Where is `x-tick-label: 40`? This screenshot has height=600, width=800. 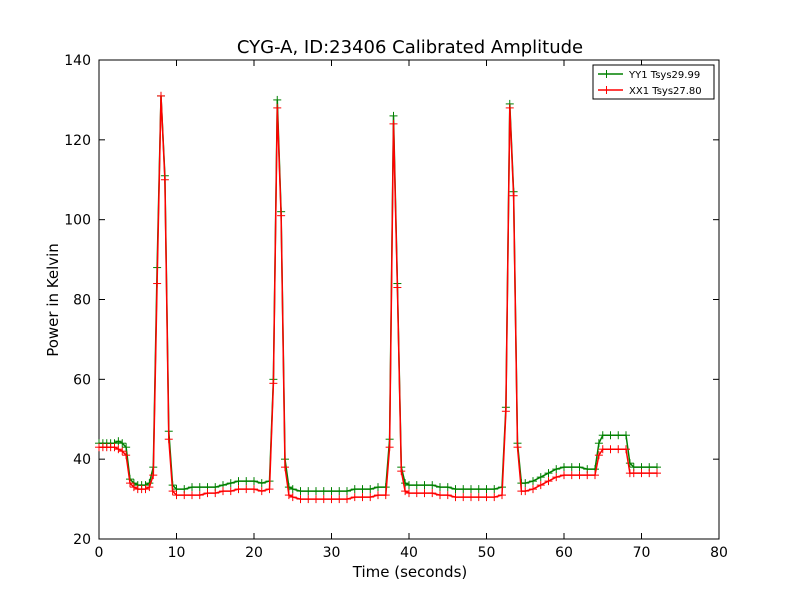 x-tick-label: 40 is located at coordinates (409, 553).